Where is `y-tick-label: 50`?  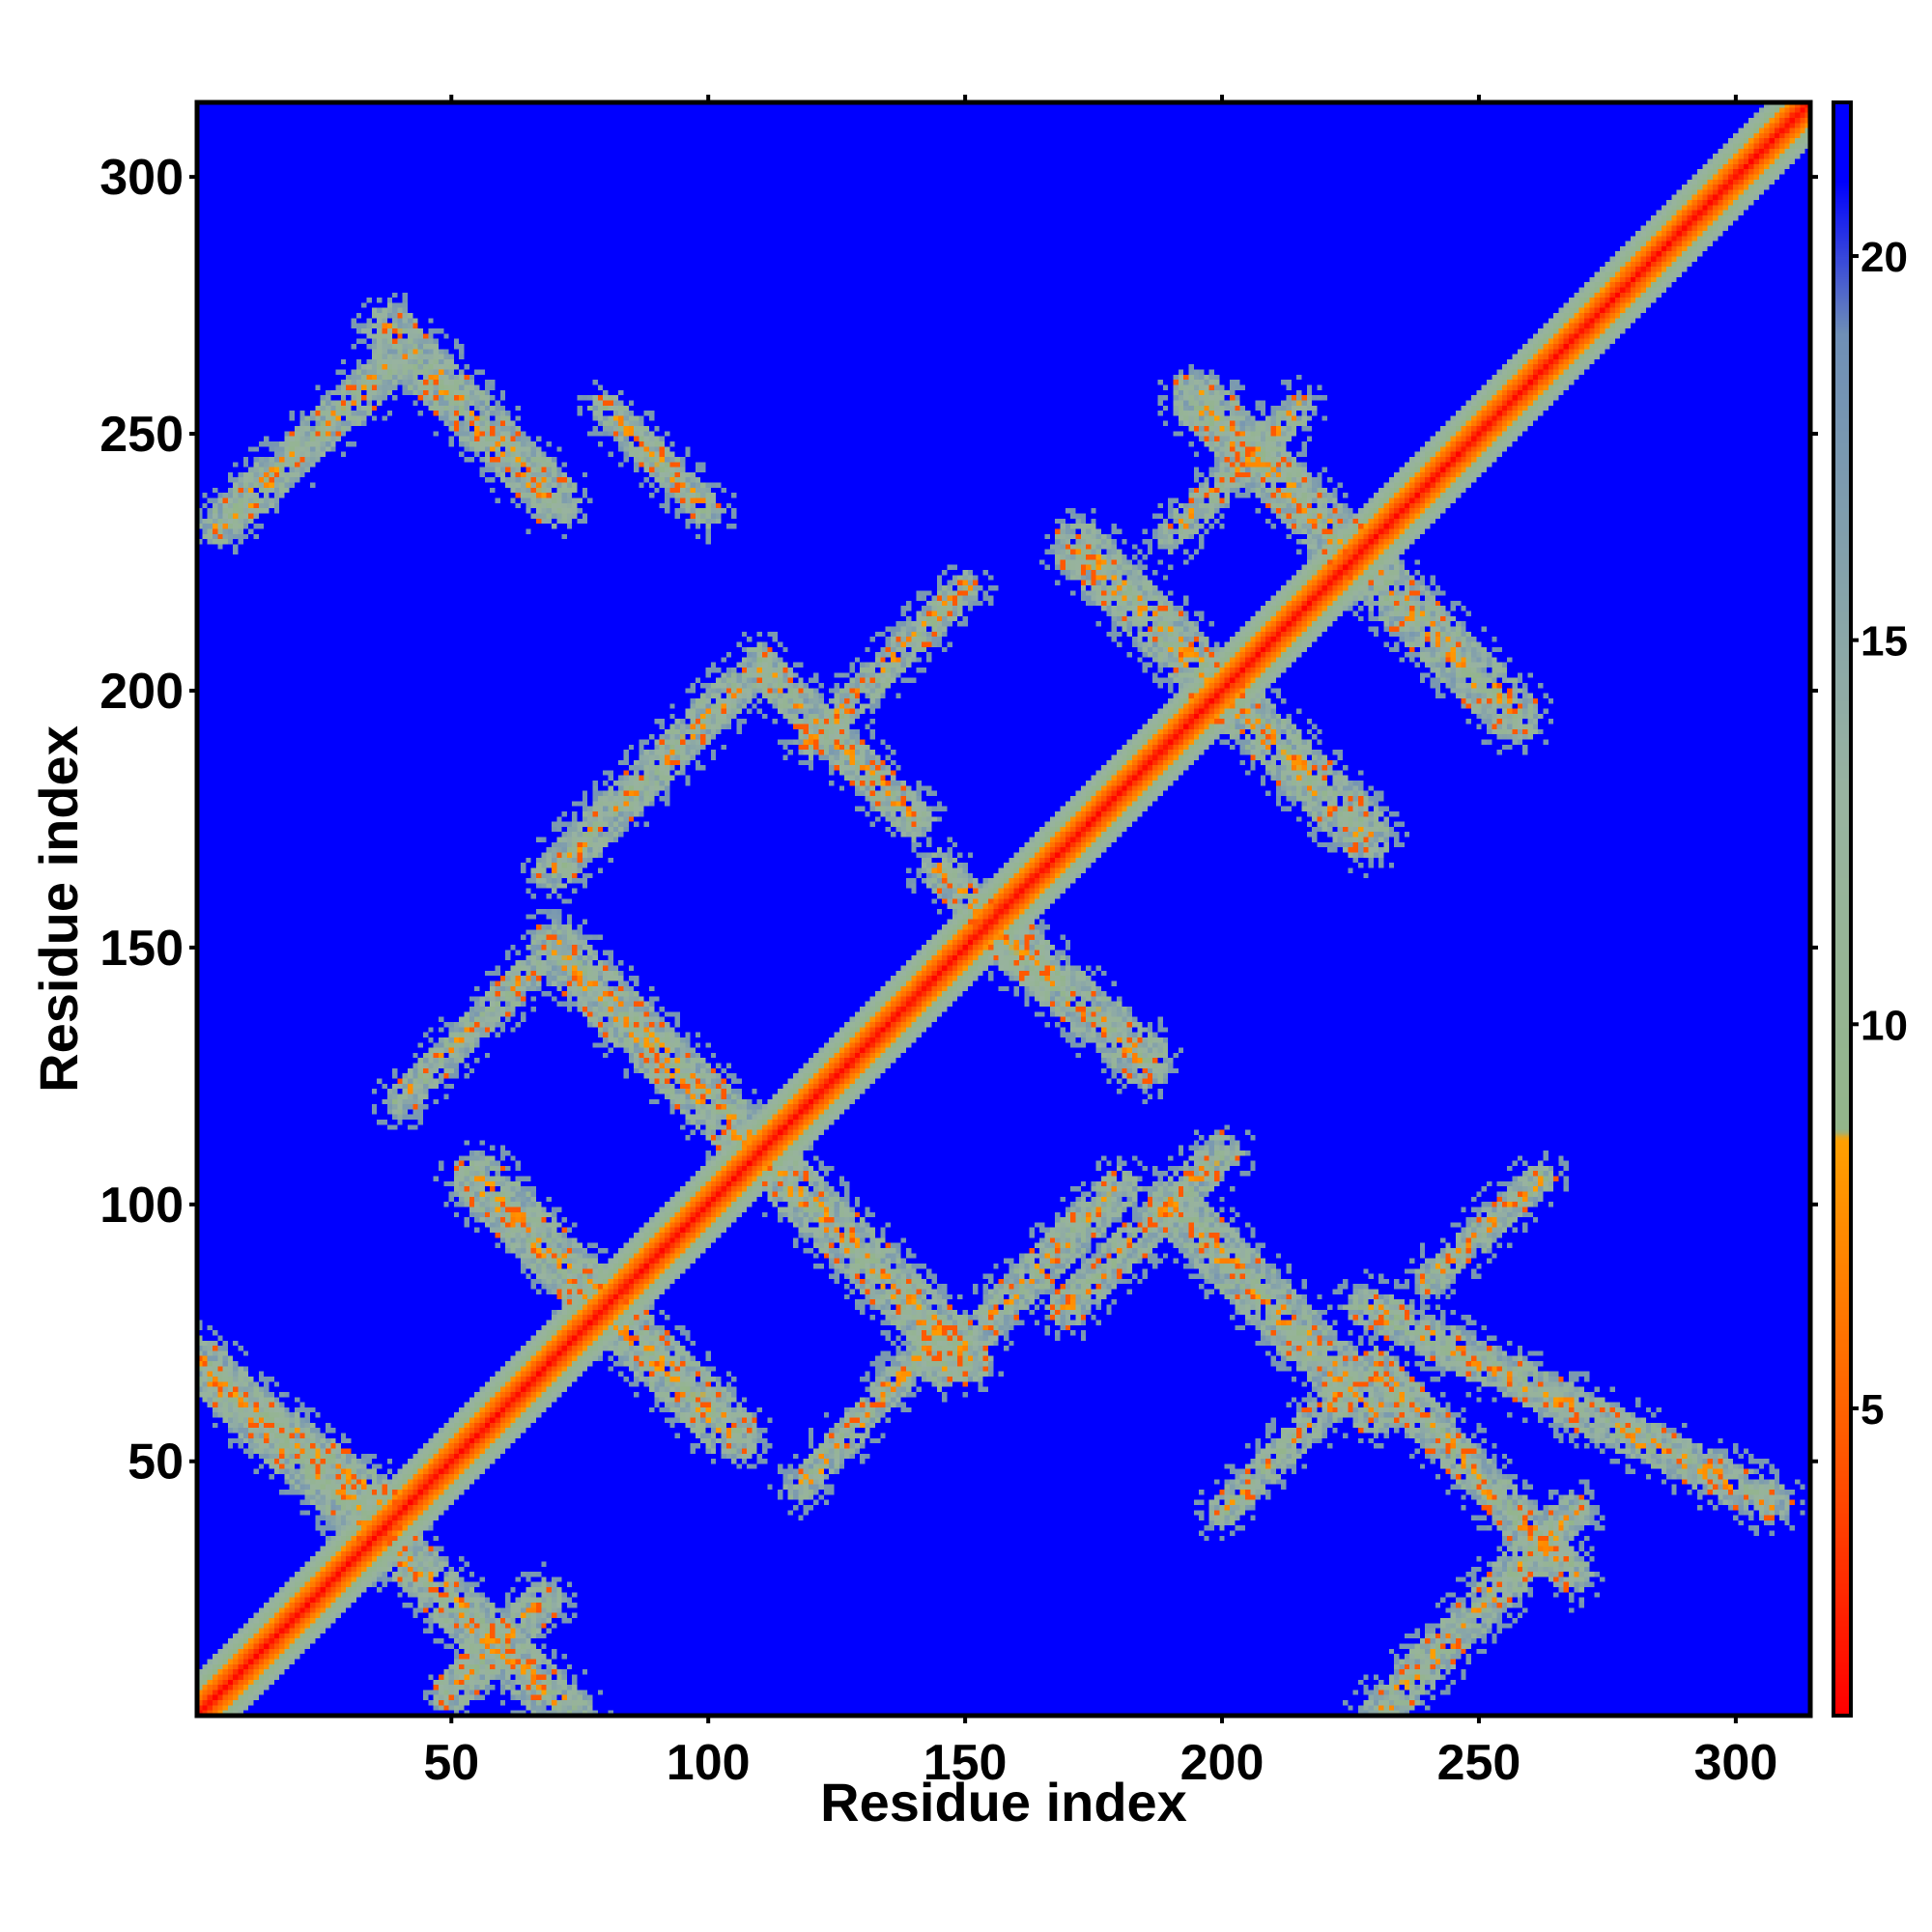
y-tick-label: 50 is located at coordinates (156, 1463).